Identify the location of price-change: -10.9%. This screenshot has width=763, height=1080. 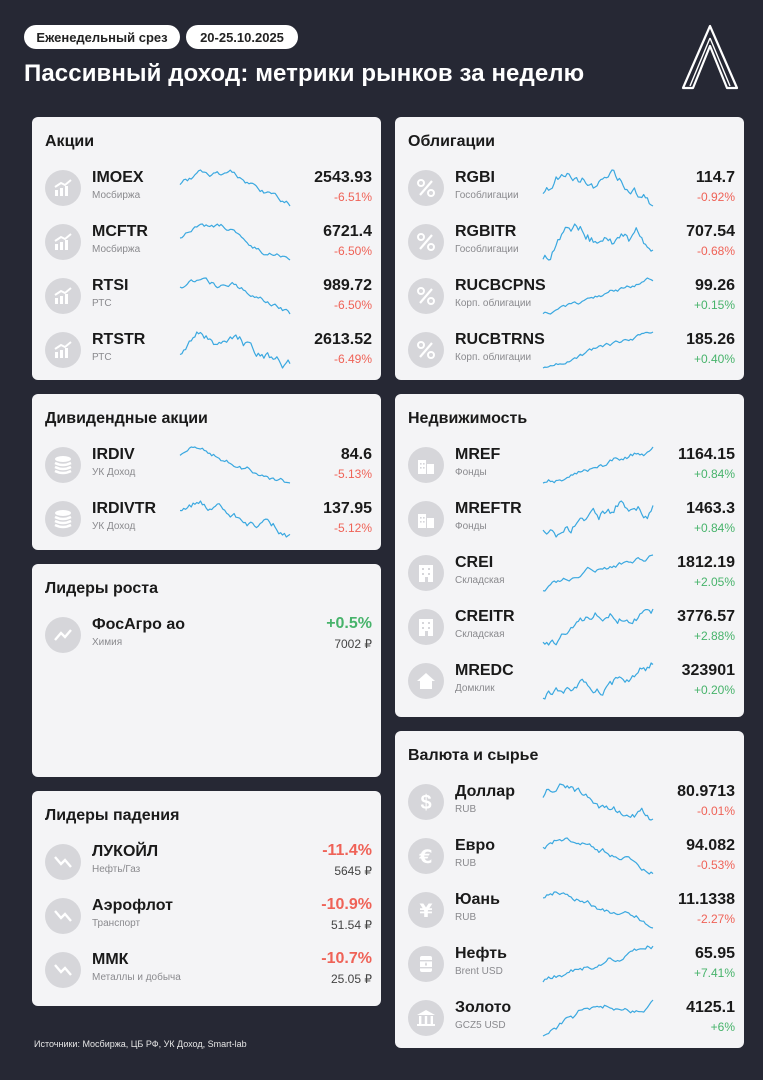
(346, 904).